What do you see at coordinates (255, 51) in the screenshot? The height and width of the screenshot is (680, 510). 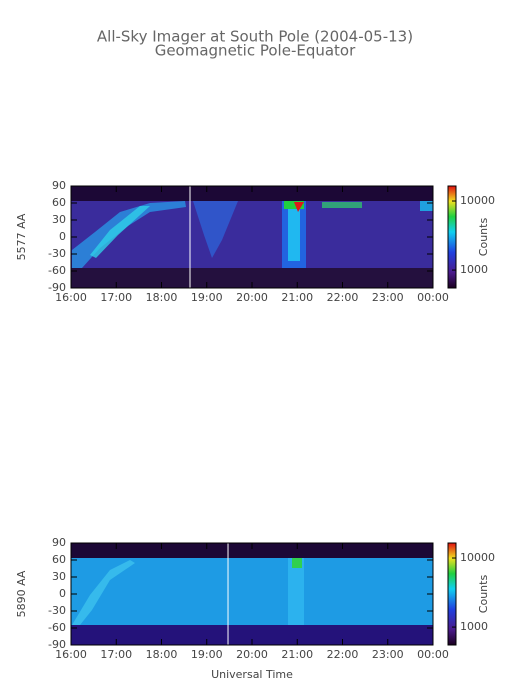 I see `chart-subtitle: Geomagnetic Pole-Equator` at bounding box center [255, 51].